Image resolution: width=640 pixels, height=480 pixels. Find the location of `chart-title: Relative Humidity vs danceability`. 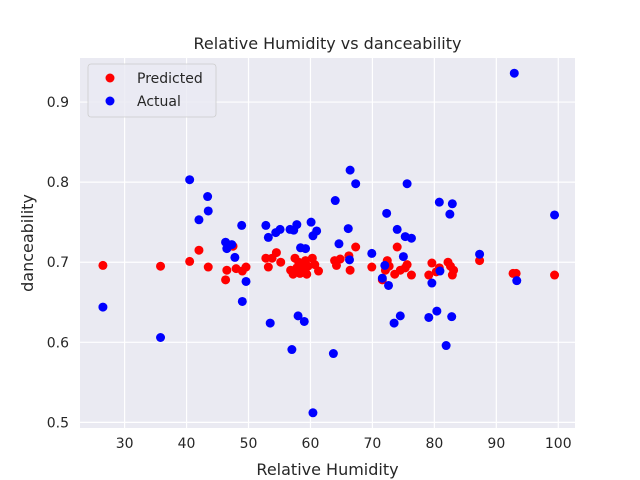

chart-title: Relative Humidity vs danceability is located at coordinates (328, 43).